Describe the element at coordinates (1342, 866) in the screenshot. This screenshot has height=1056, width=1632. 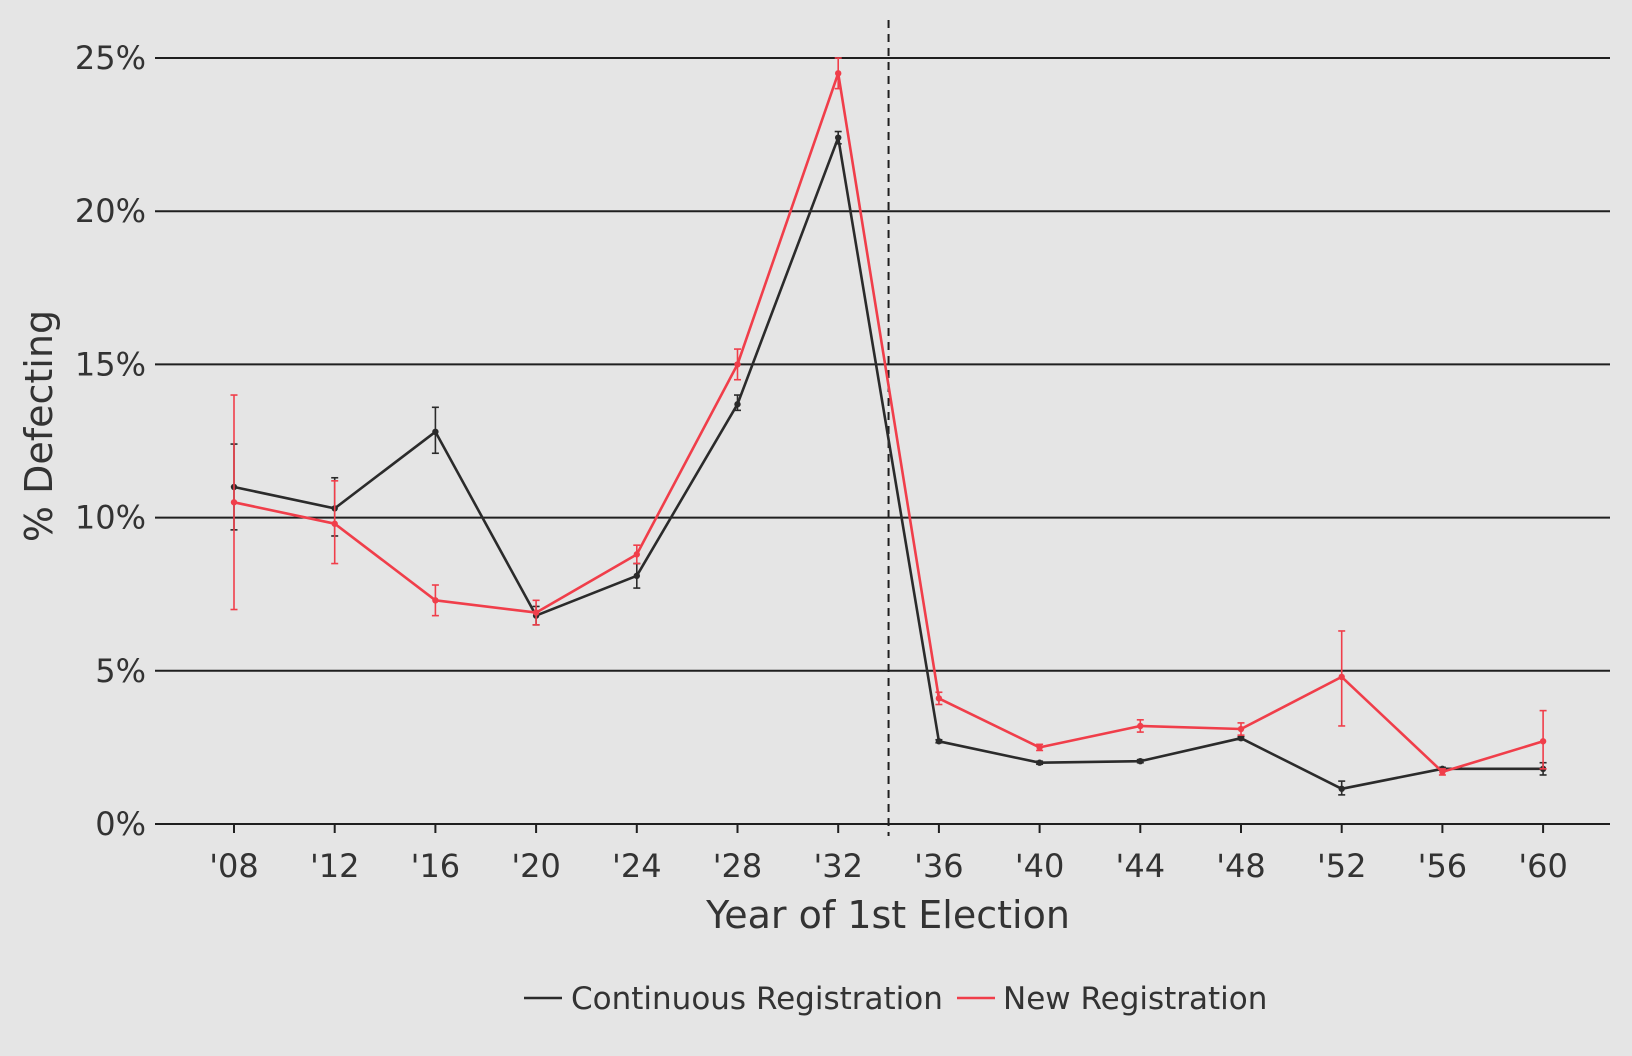
I see `x-tick-label: '52` at that location.